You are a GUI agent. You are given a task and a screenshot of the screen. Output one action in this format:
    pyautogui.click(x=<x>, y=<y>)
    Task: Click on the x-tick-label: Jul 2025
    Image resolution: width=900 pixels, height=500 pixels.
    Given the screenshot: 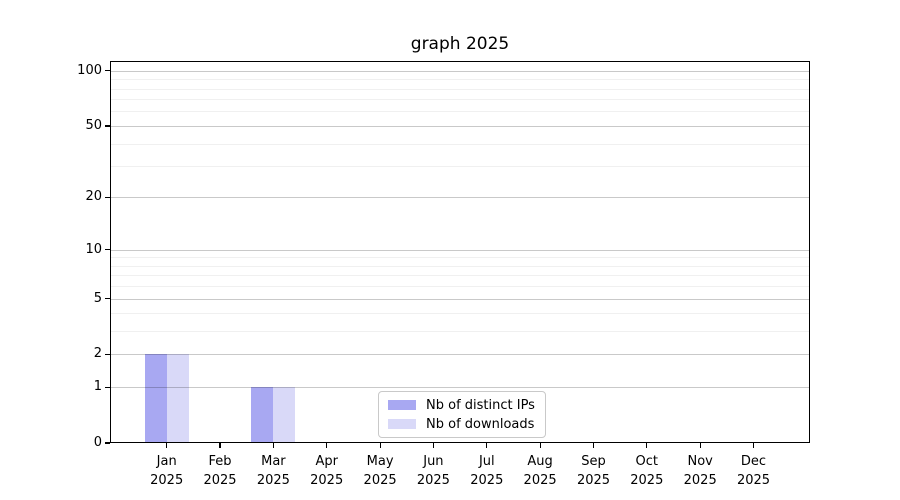 What is the action you would take?
    pyautogui.click(x=487, y=471)
    